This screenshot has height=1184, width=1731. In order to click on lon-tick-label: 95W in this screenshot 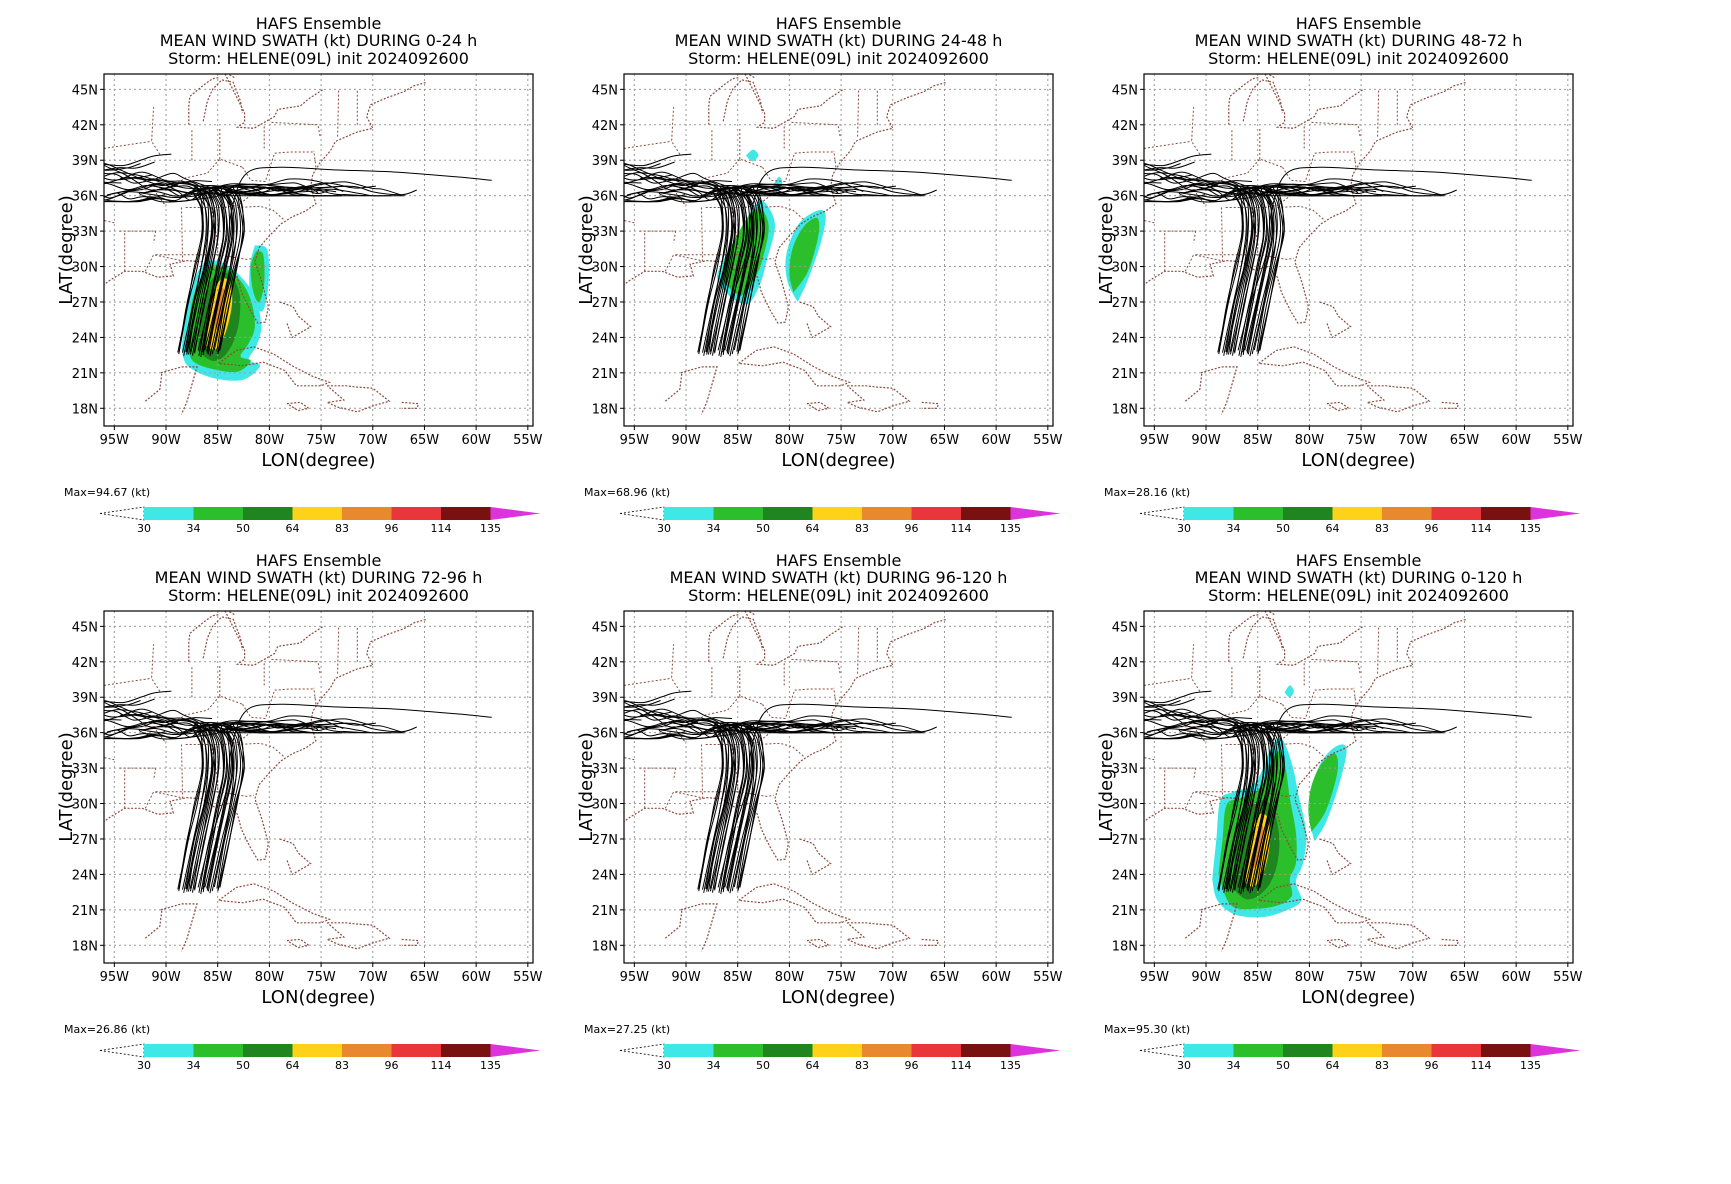, I will do `click(1155, 977)`.